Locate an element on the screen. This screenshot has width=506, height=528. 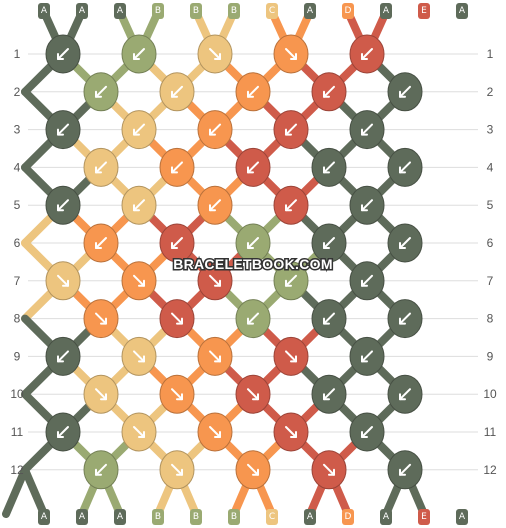
top-string-label: B is located at coordinates (234, 11).